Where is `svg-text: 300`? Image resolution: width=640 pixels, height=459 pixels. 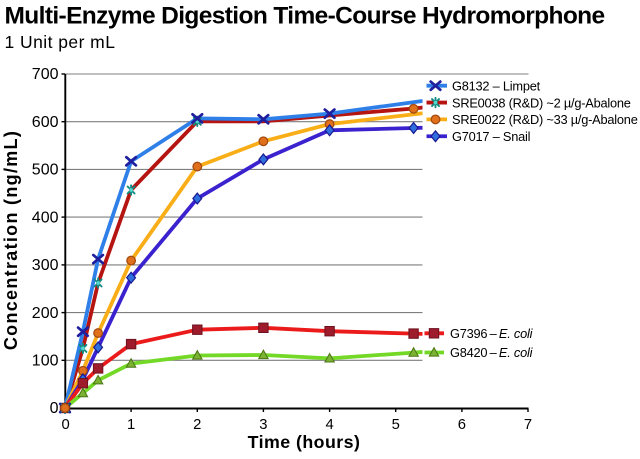 svg-text: 300 is located at coordinates (45, 265).